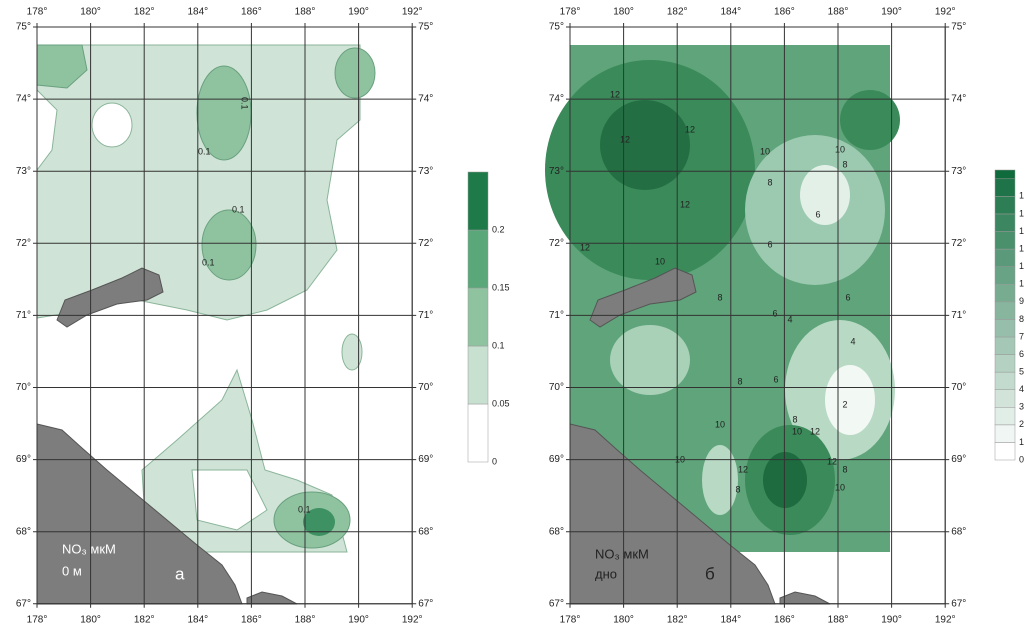 This screenshot has width=1024, height=637. Describe the element at coordinates (1021, 407) in the screenshot. I see `legend-label: 3` at that location.